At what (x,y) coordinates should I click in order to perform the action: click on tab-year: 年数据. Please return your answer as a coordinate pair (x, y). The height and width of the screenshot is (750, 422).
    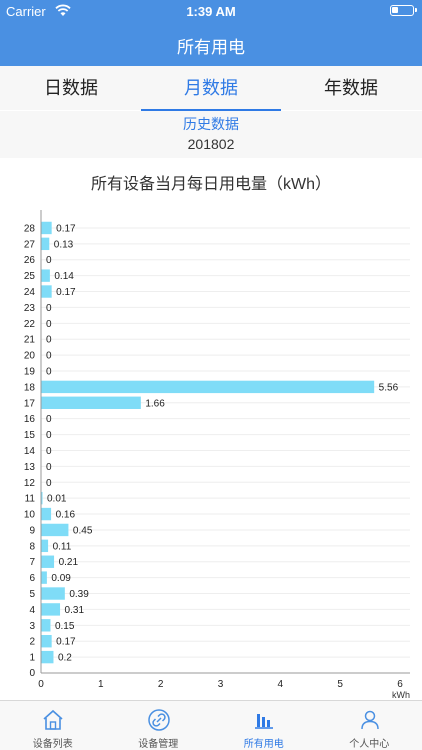
    Looking at the image, I should click on (351, 88).